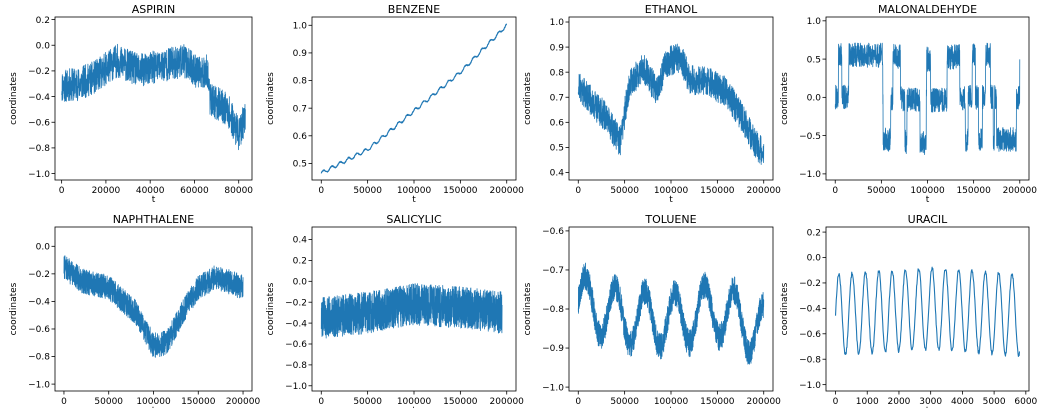 The height and width of the screenshot is (408, 1046). I want to click on y-tick-label: 0.7, so click(300, 109).